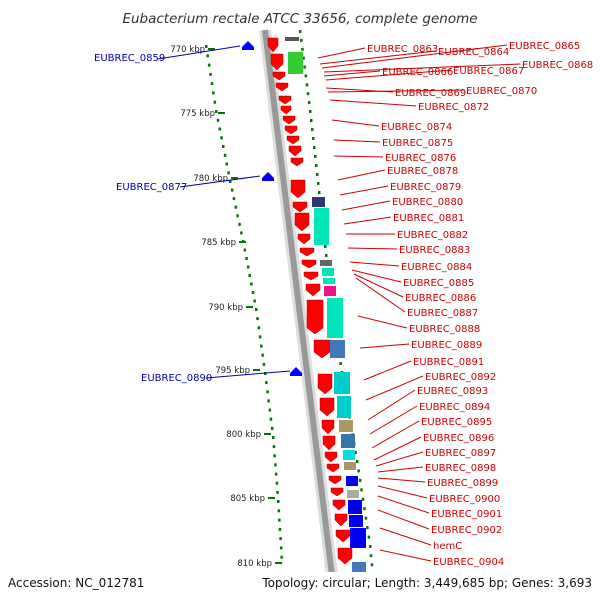 This screenshot has height=600, width=600. I want to click on forward-gene-label: EUBREC_0902, so click(466, 530).